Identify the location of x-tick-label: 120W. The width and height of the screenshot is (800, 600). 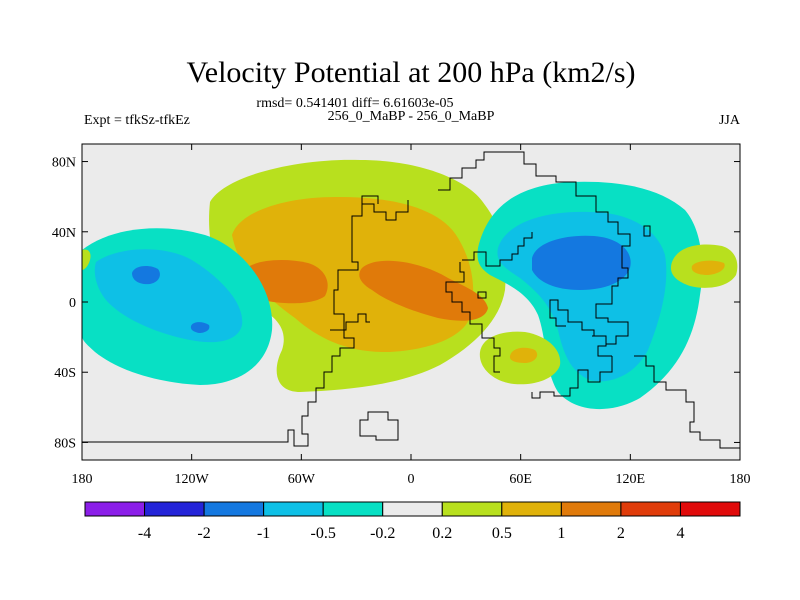
(192, 479).